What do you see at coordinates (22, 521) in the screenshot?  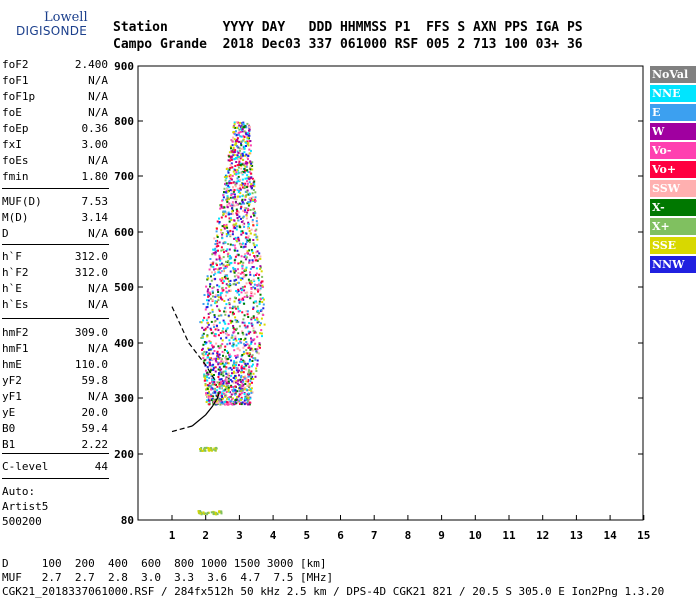 I see `auto-line3: 500200` at bounding box center [22, 521].